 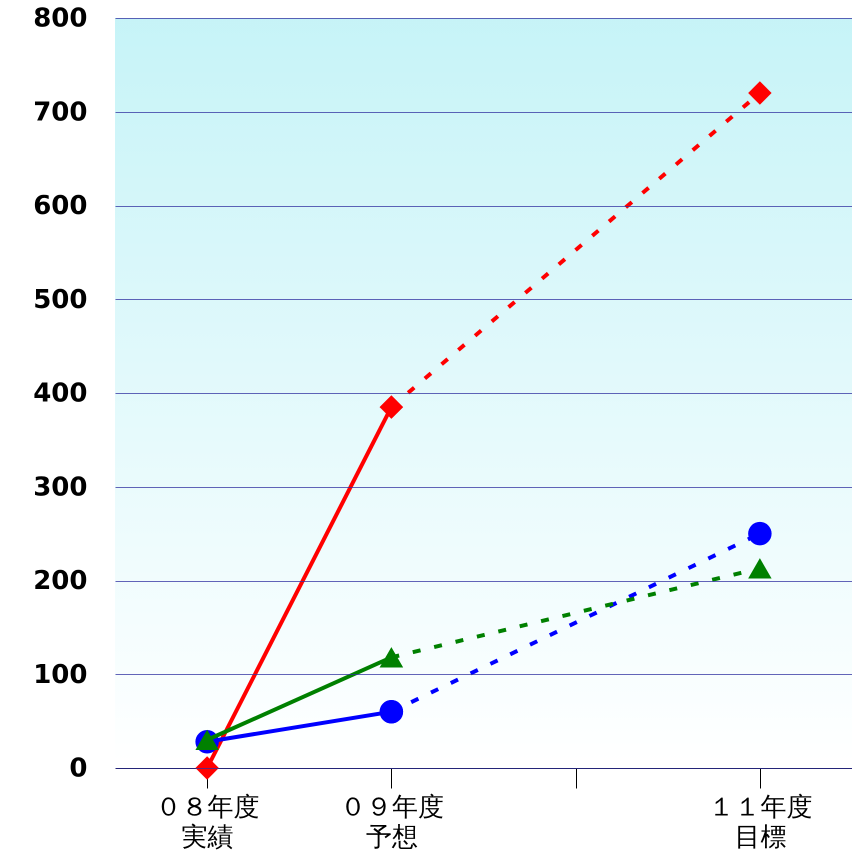 I want to click on y-tick-label: 600, so click(x=60, y=206).